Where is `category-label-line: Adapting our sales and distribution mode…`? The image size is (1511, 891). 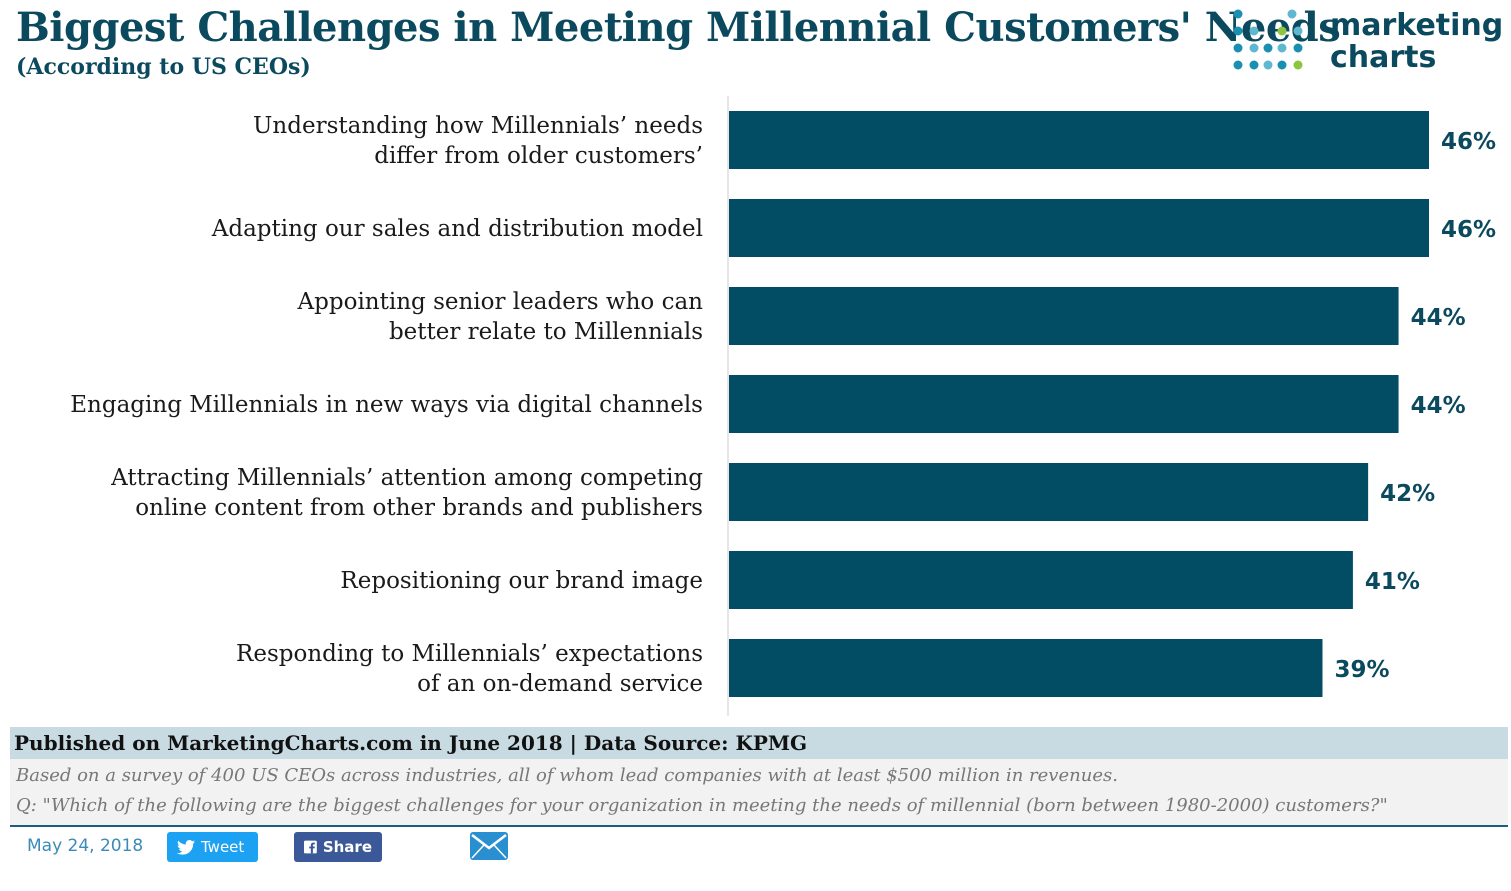
category-label-line: Adapting our sales and distribution mode… is located at coordinates (457, 229).